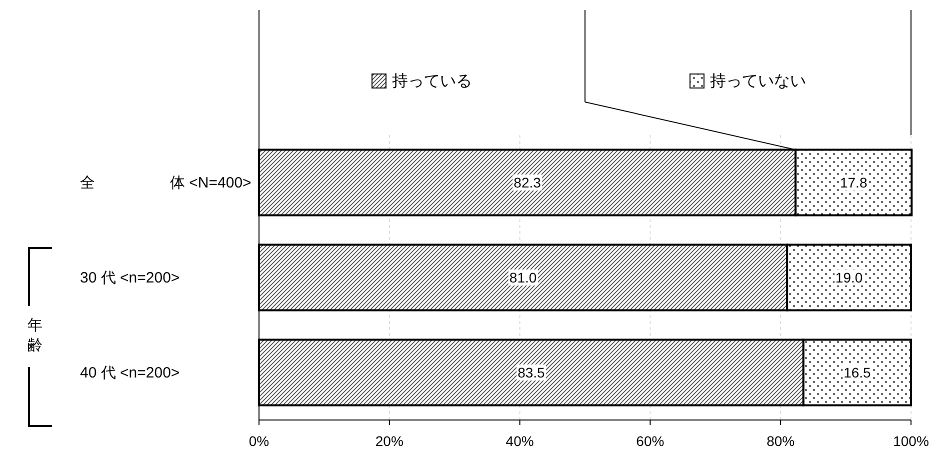  What do you see at coordinates (857, 372) in the screenshot?
I see `text: 16.5` at bounding box center [857, 372].